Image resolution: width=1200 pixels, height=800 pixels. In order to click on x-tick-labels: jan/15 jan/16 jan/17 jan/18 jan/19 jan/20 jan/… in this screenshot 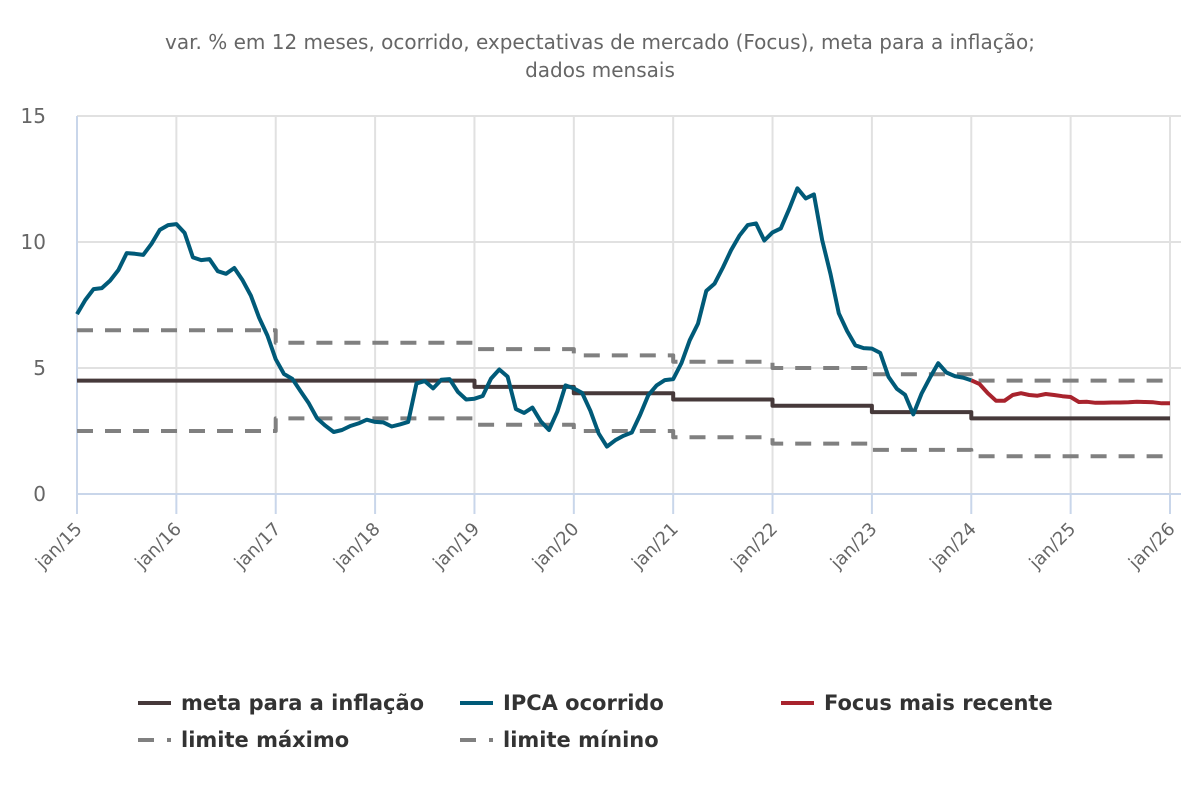, I will do `click(605, 546)`.